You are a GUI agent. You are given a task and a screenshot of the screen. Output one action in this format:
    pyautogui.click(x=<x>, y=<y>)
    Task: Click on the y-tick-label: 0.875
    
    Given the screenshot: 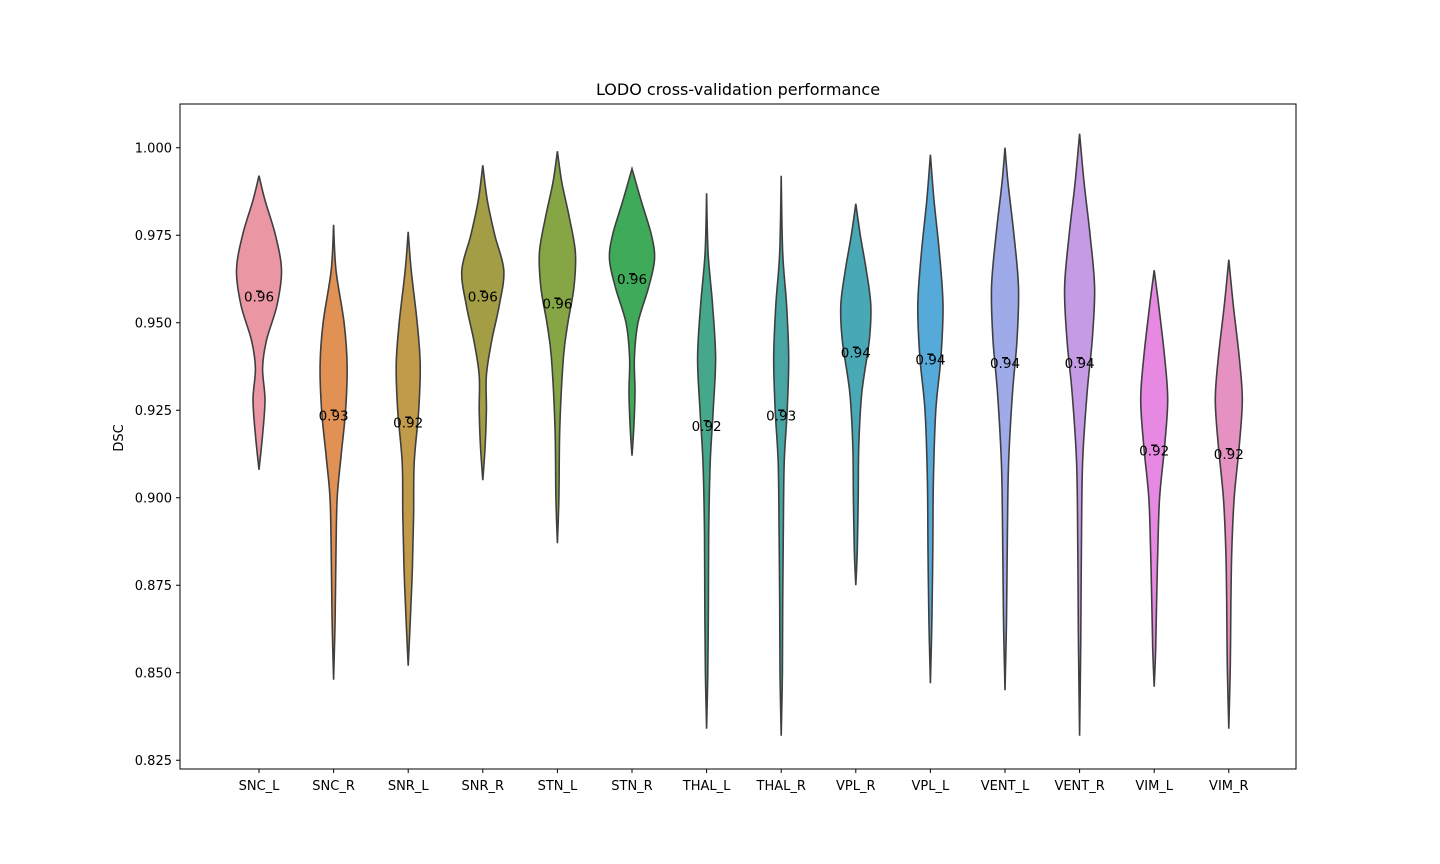 What is the action you would take?
    pyautogui.click(x=153, y=586)
    